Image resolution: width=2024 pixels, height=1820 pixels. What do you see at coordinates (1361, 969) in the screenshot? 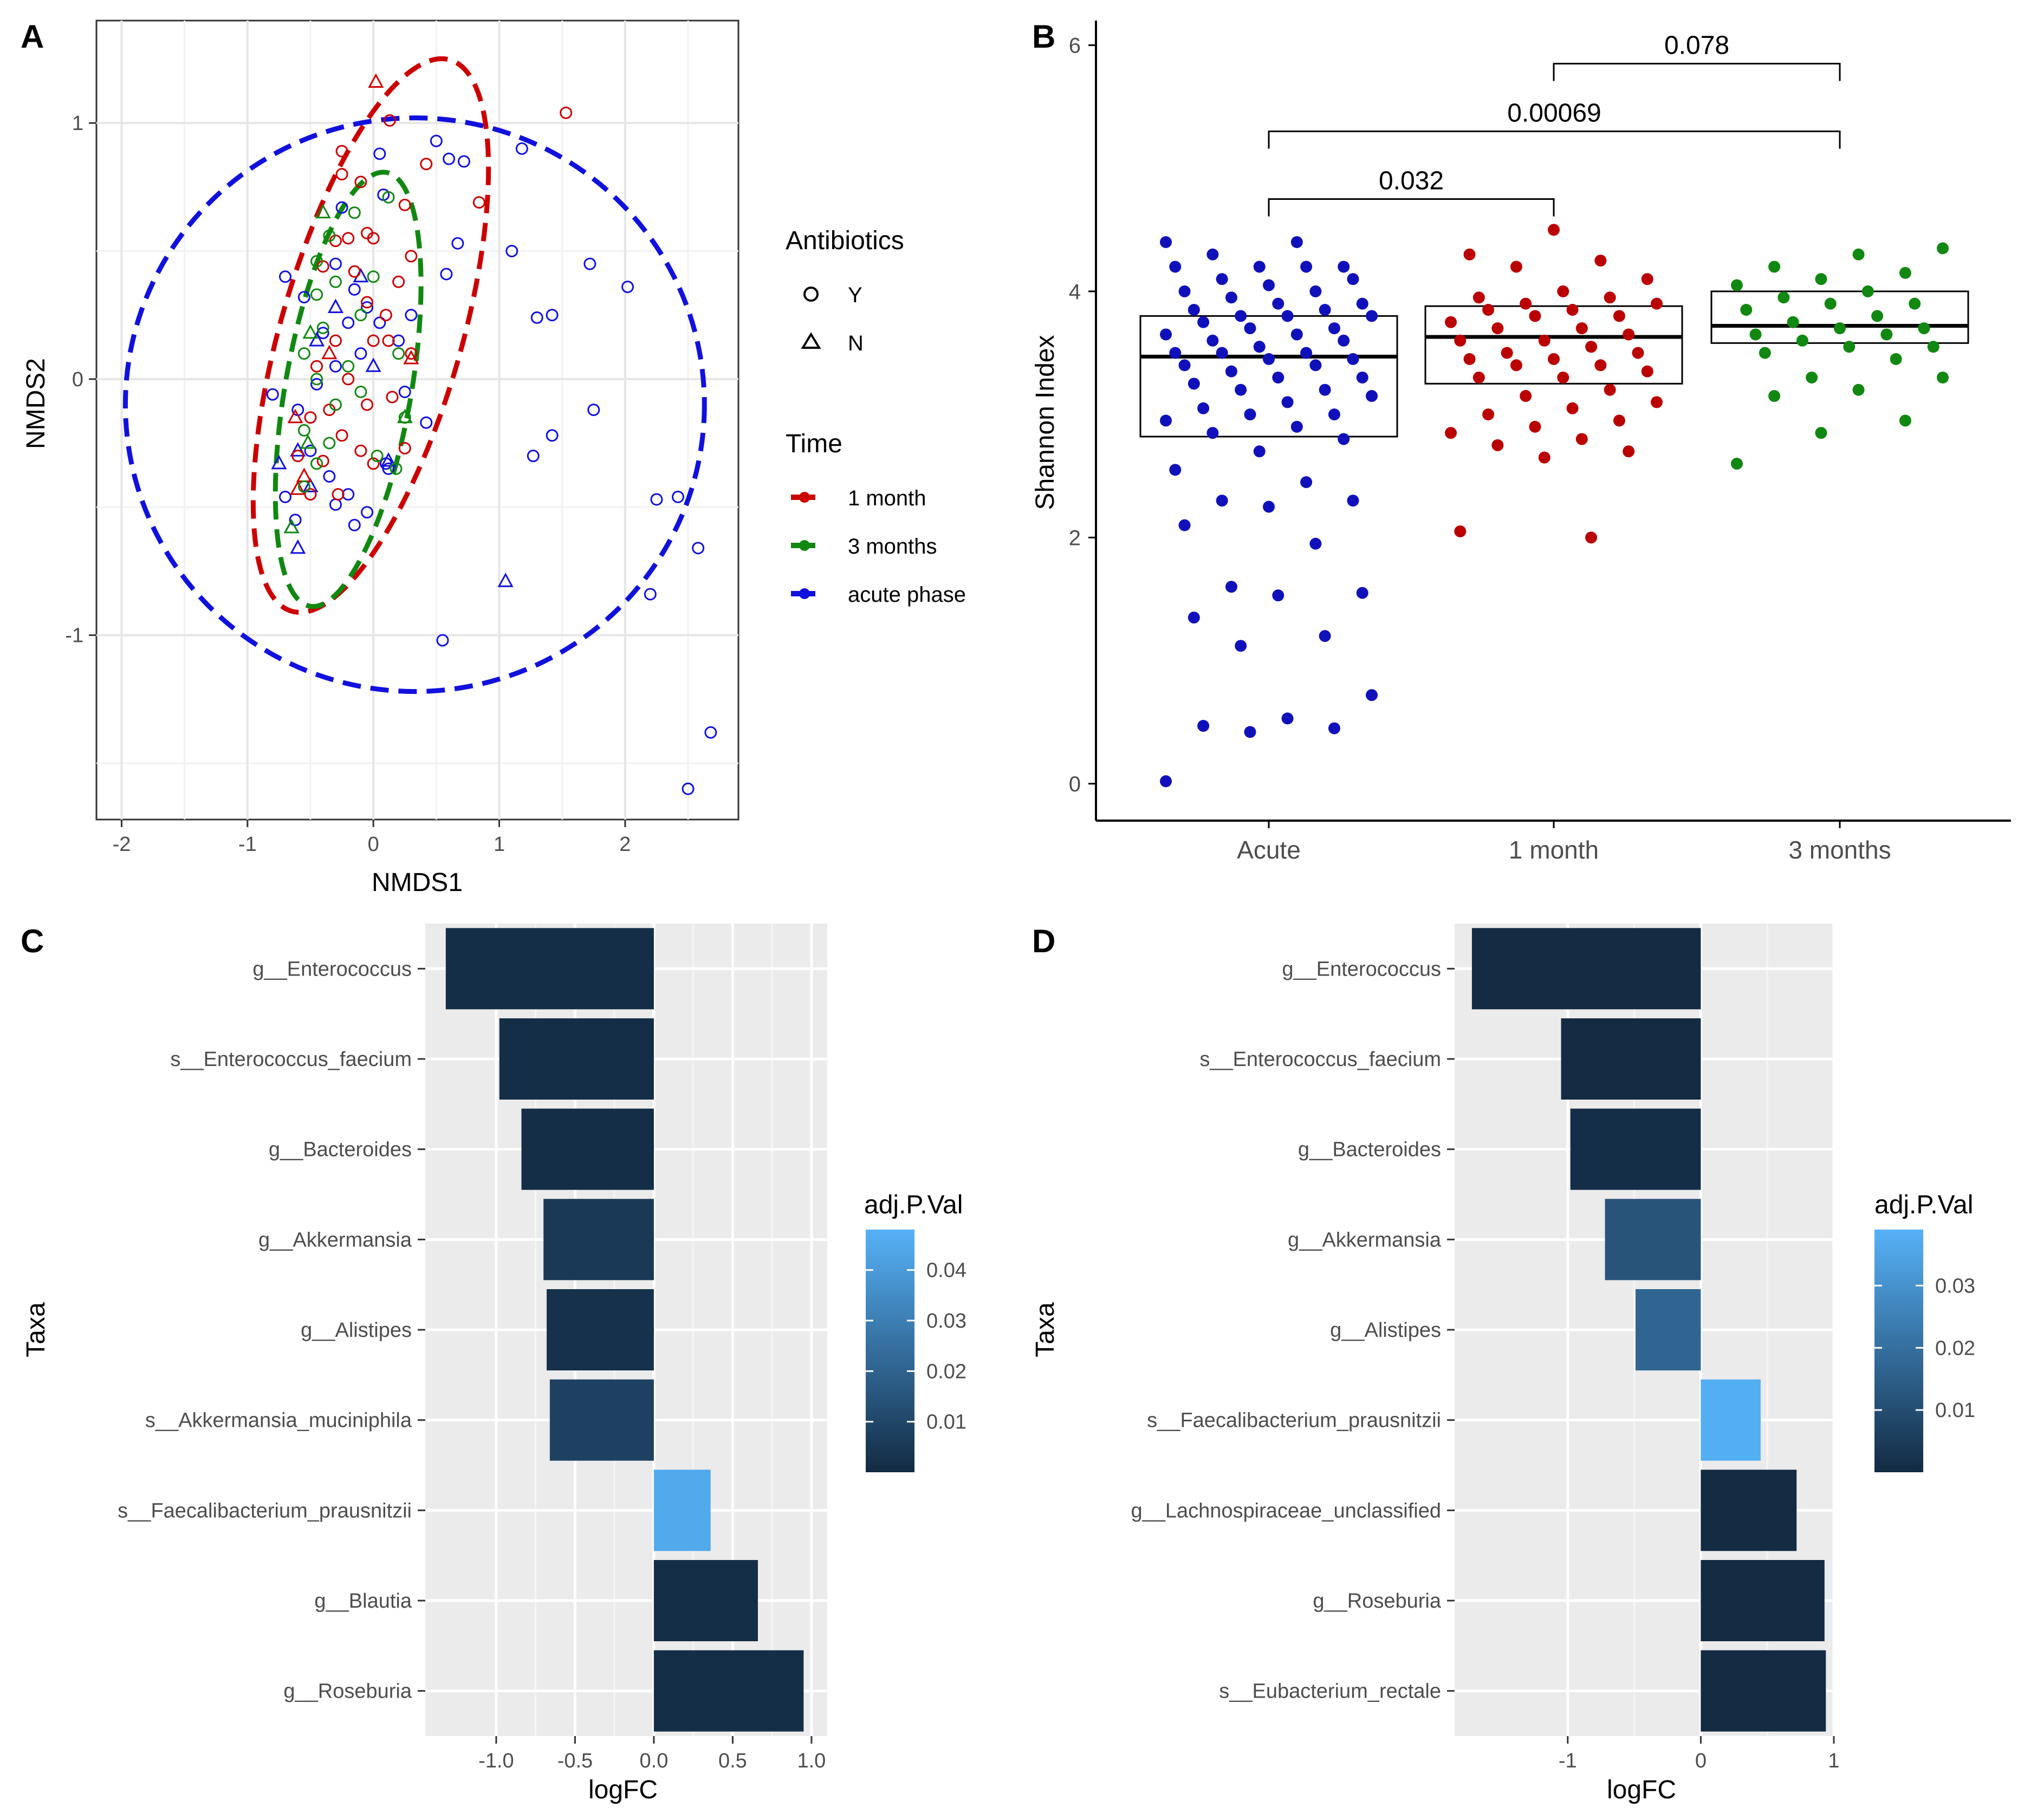
I see `y-tick-label: g__Enterococcus` at bounding box center [1361, 969].